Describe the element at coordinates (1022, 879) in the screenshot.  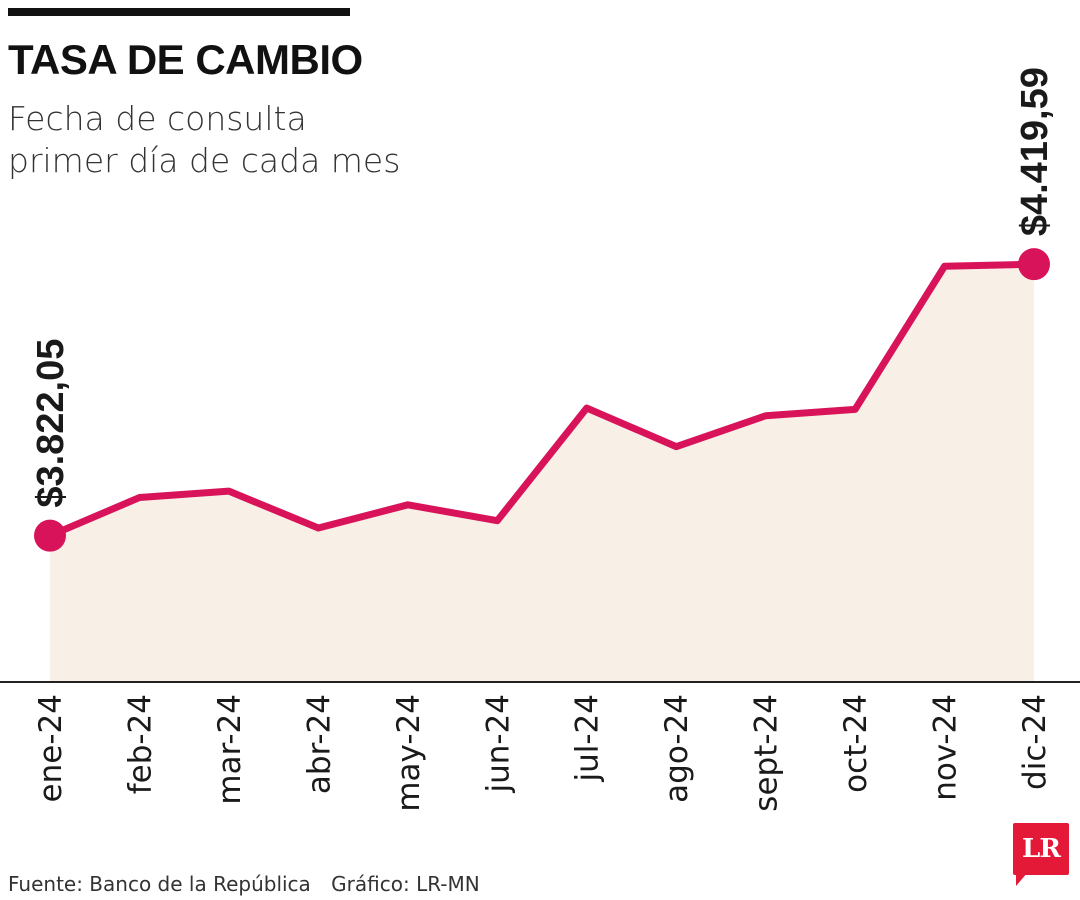
I see `logo-tail` at that location.